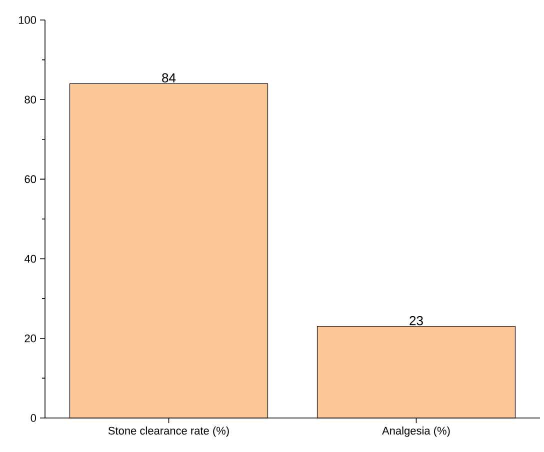 The height and width of the screenshot is (452, 544). Describe the element at coordinates (416, 321) in the screenshot. I see `data-label: 23` at that location.